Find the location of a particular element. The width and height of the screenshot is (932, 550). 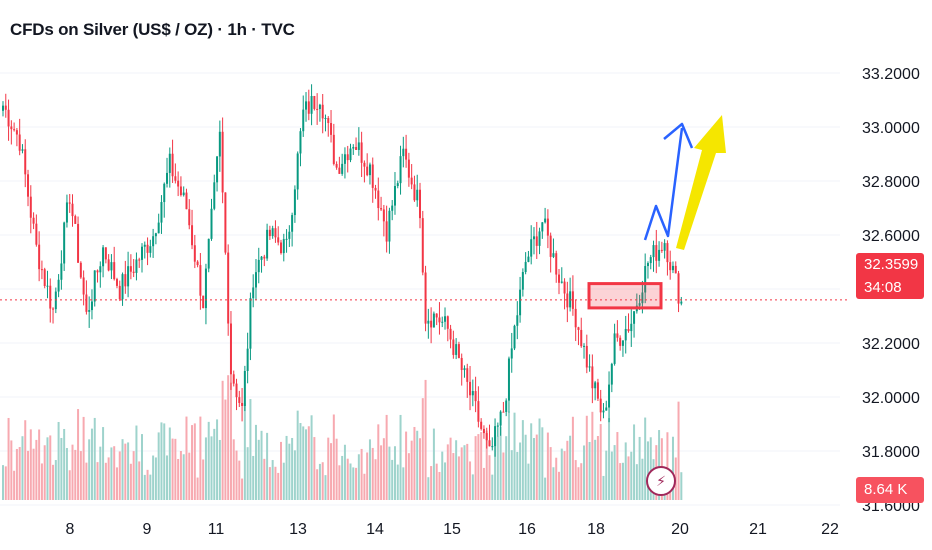

price-tick-label: 33.0000 is located at coordinates (891, 128).